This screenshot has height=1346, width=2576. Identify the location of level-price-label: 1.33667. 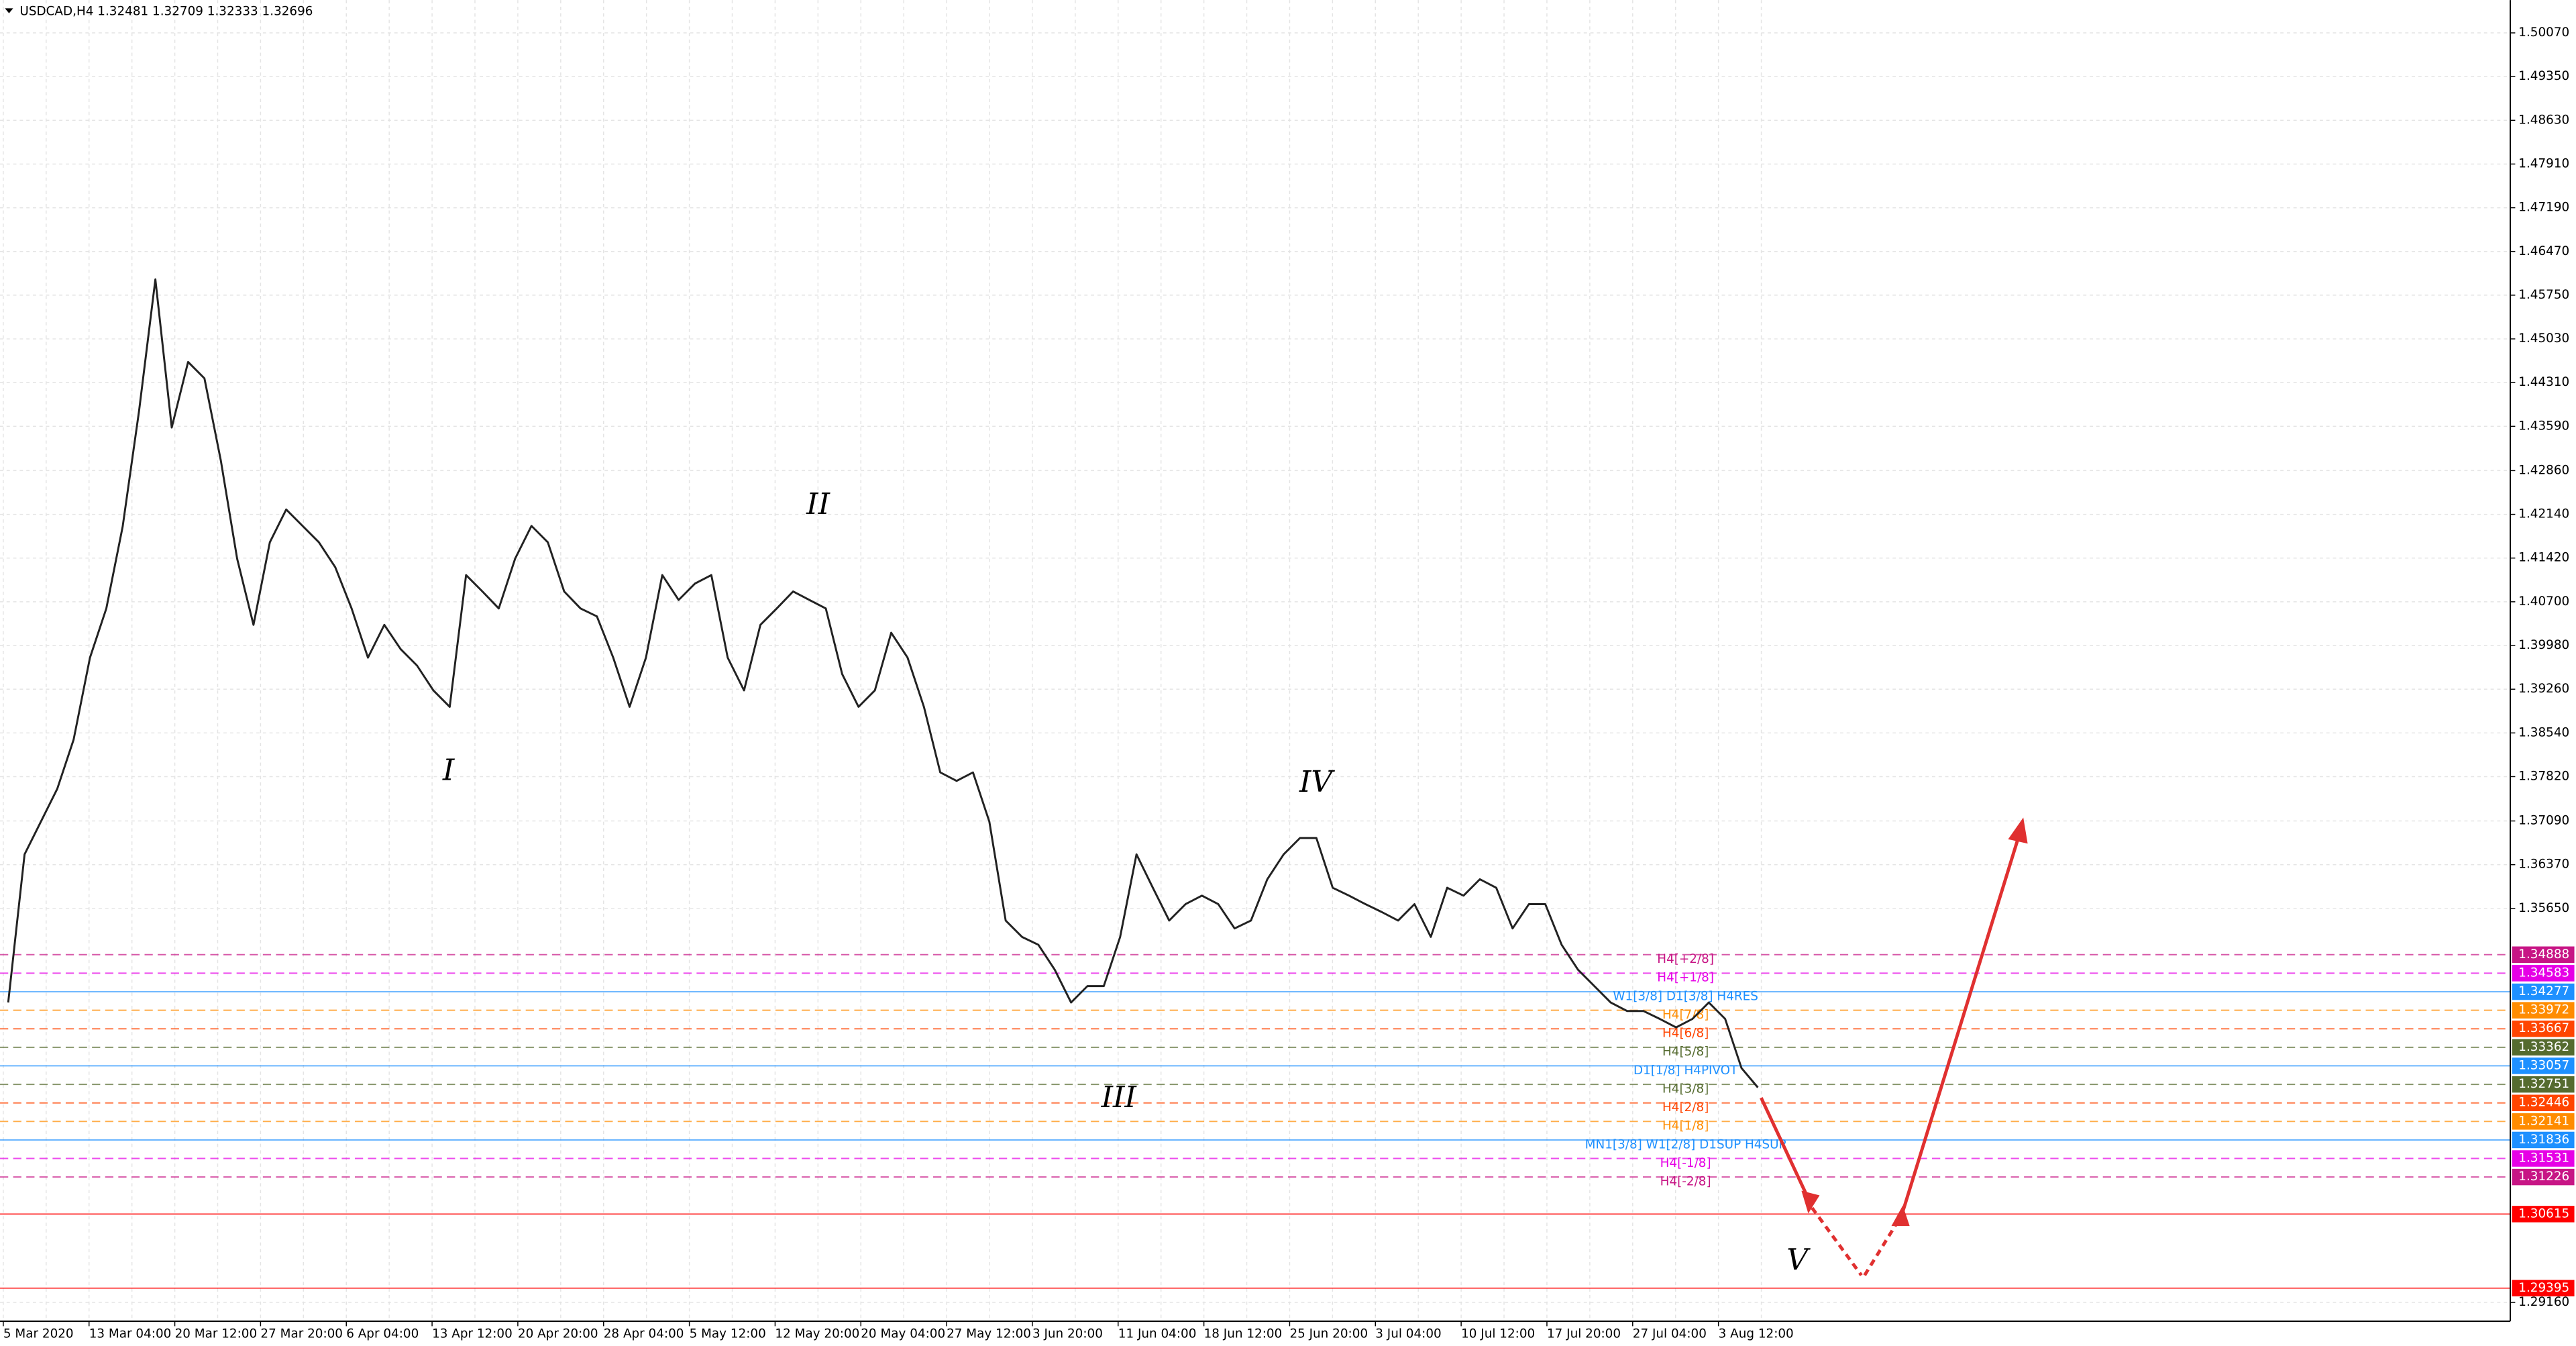
(2543, 1028).